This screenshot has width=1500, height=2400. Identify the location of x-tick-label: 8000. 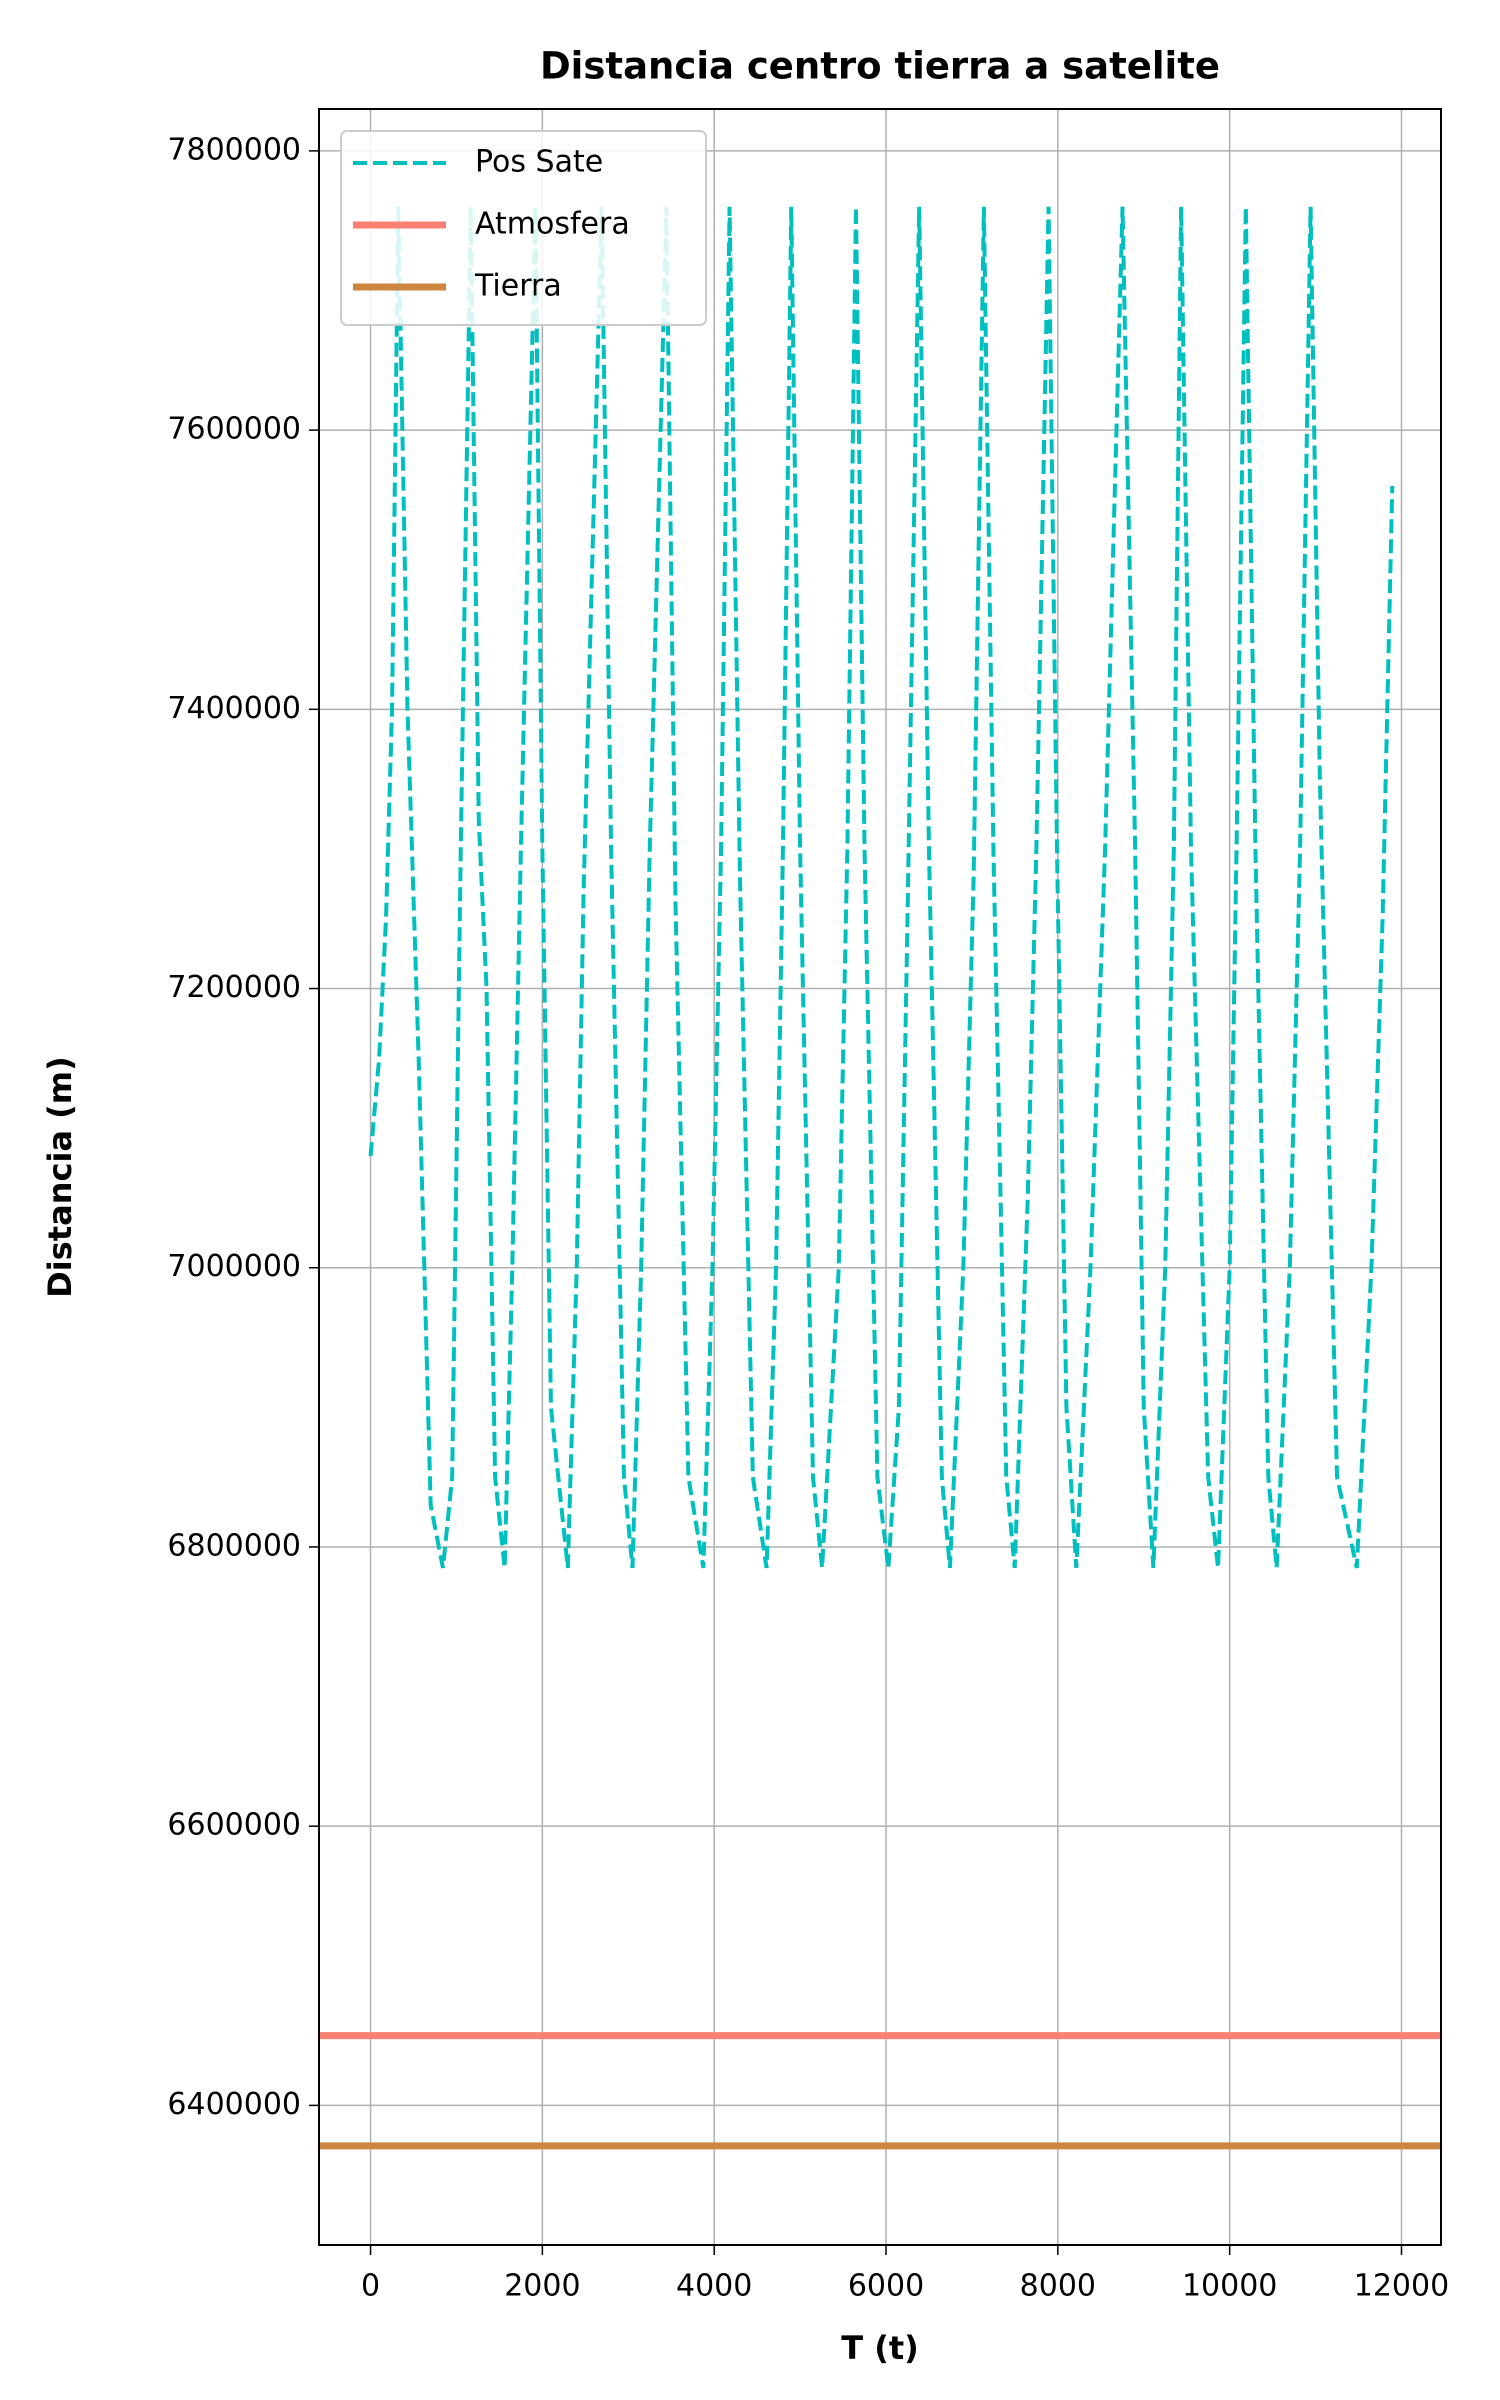
(1058, 2286).